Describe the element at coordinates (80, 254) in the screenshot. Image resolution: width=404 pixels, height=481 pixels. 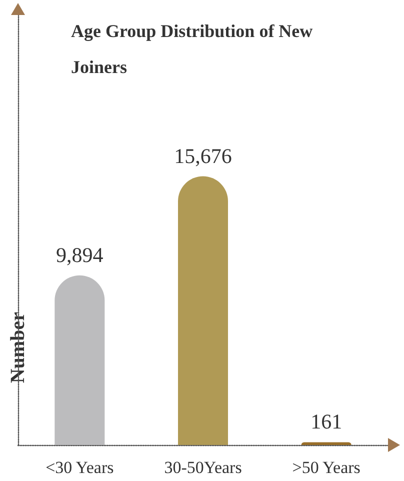
I see `data-label: 9,894` at that location.